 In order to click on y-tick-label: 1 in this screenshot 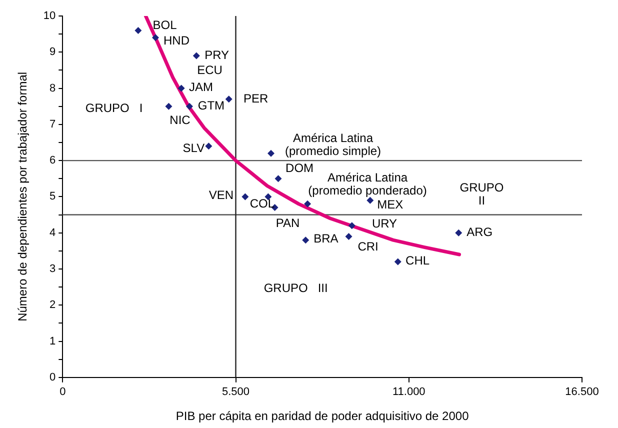, I will do `click(53, 341)`.